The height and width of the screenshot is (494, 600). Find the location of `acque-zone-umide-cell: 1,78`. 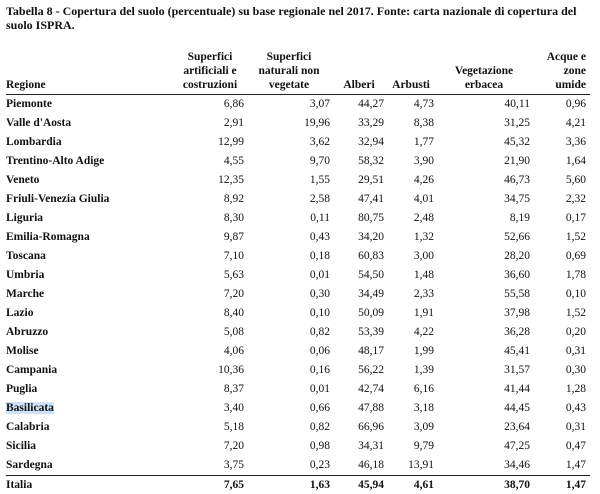

acque-zone-umide-cell: 1,78 is located at coordinates (575, 274).